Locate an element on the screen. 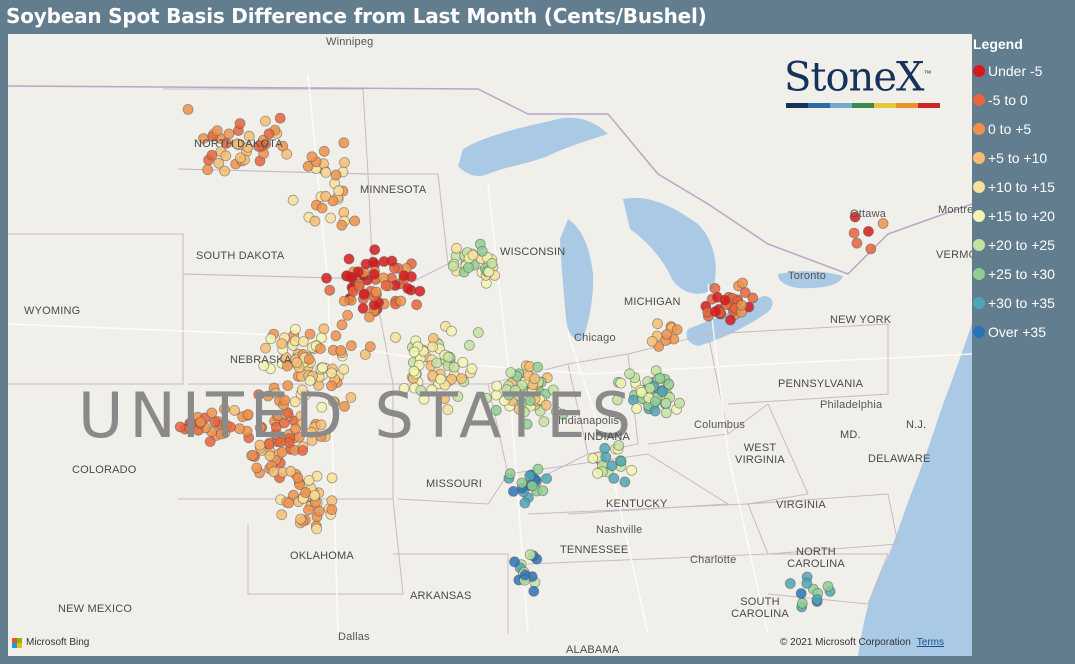 The height and width of the screenshot is (664, 1075). legend-item: +10 to +15 is located at coordinates (1023, 186).